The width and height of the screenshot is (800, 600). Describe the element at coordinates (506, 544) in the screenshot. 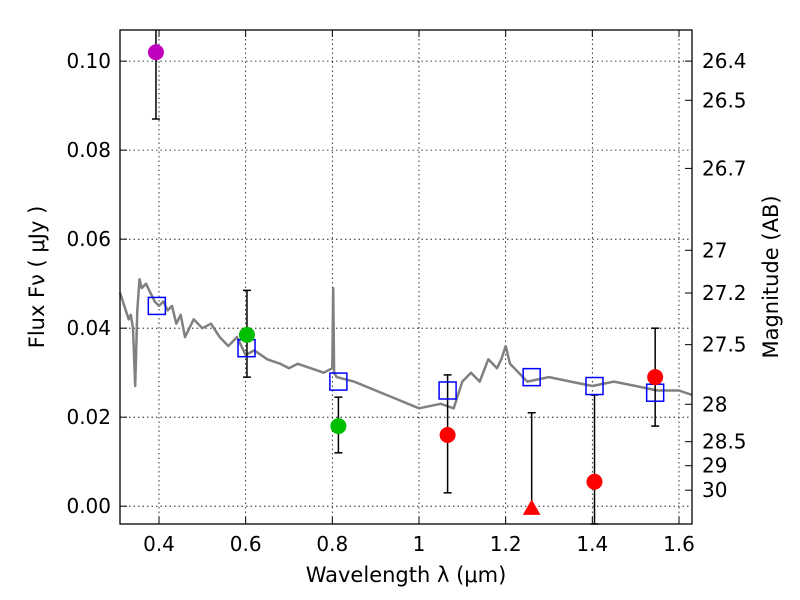

I see `x-tick-label: 1.2` at that location.